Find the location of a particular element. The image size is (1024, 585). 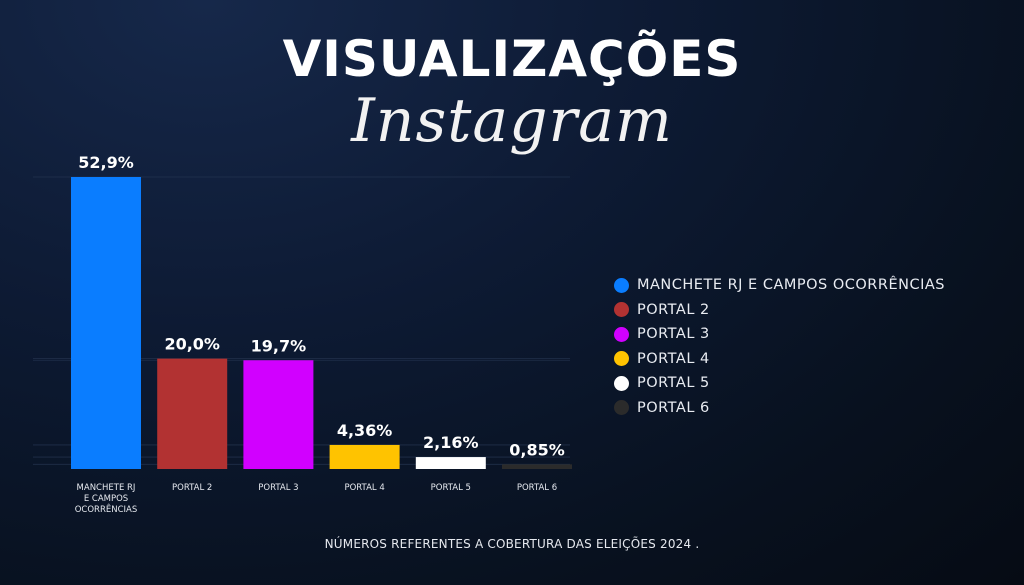

data-label: 0,85% is located at coordinates (537, 449).